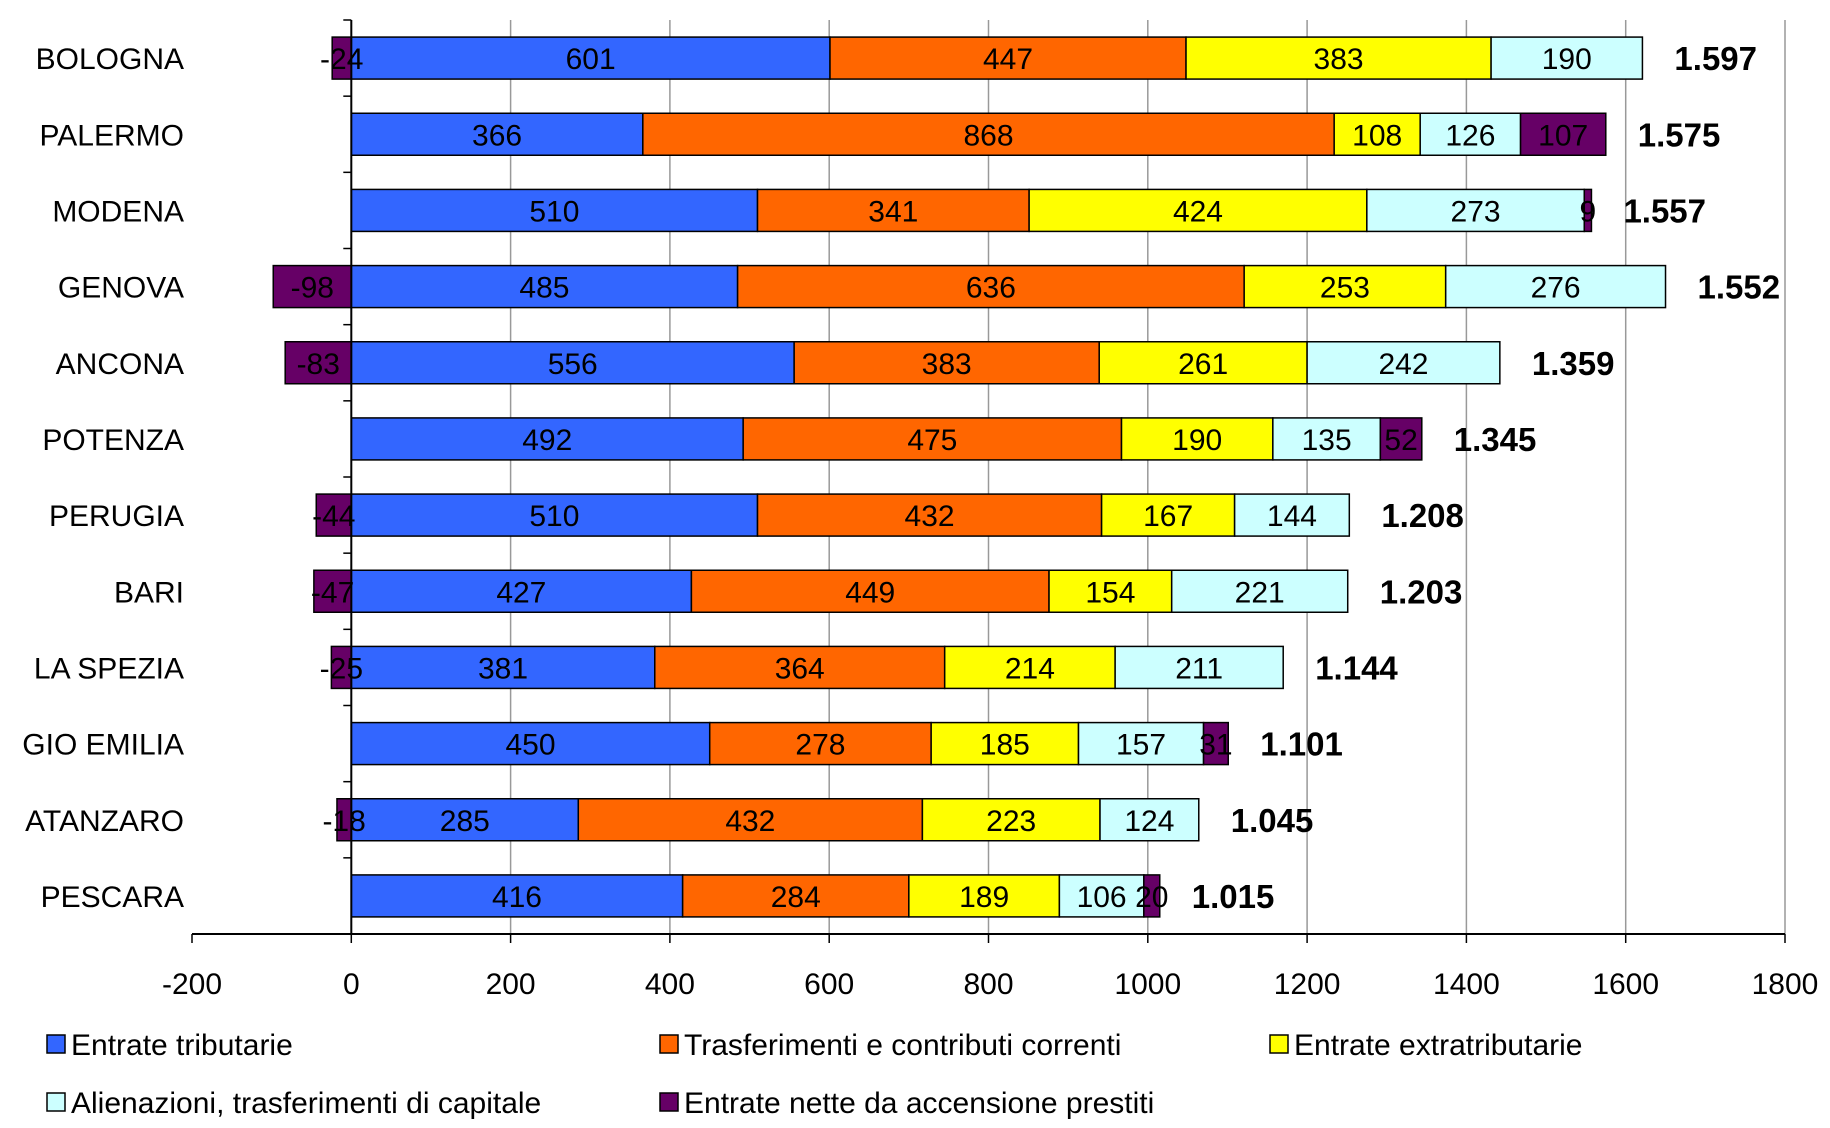  What do you see at coordinates (1199, 668) in the screenshot?
I see `data-label: 211` at bounding box center [1199, 668].